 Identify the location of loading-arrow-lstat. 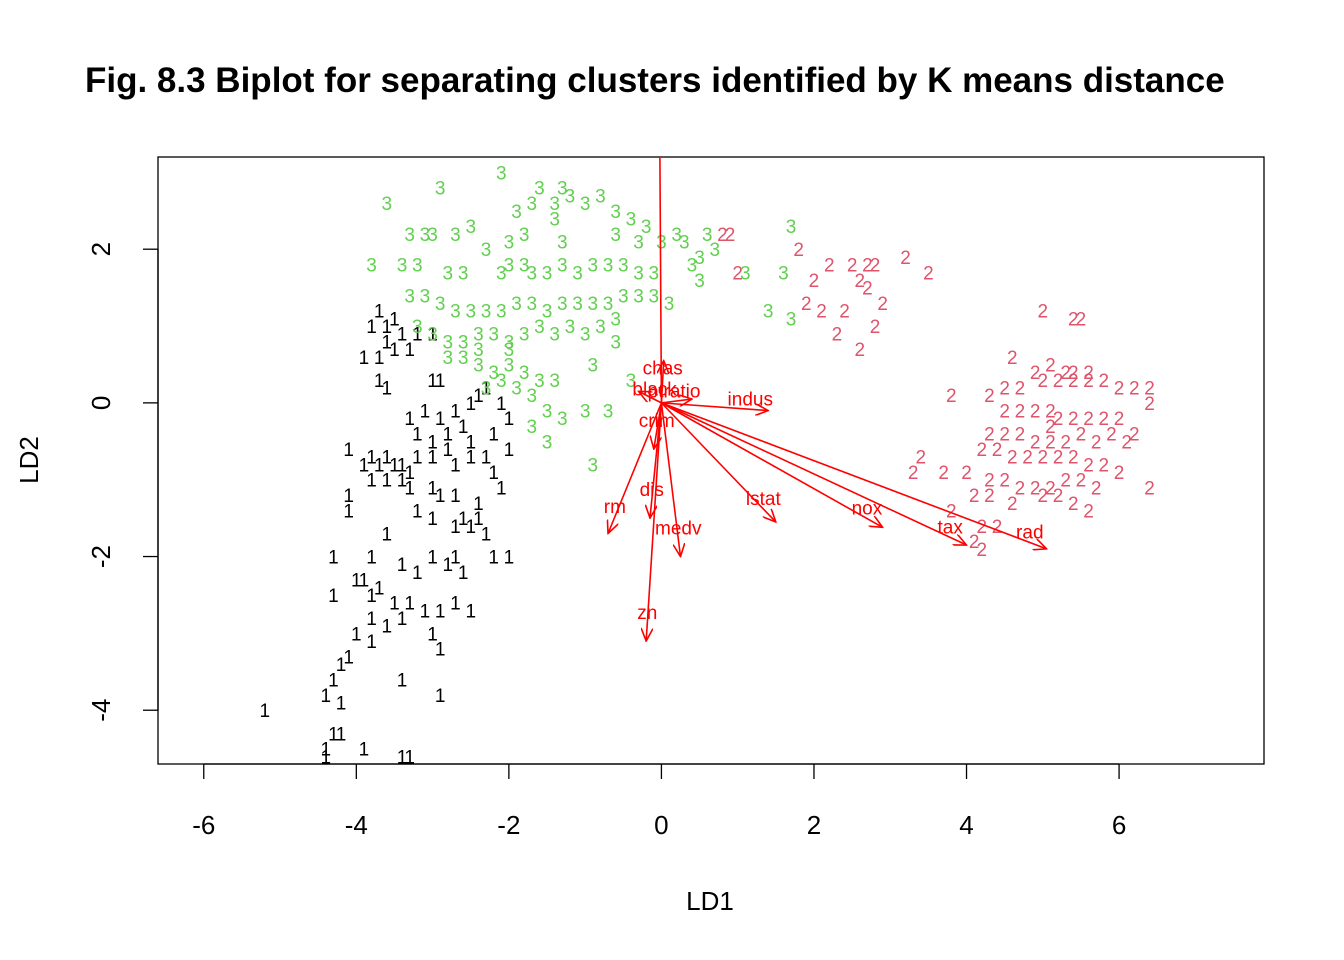
(717, 462).